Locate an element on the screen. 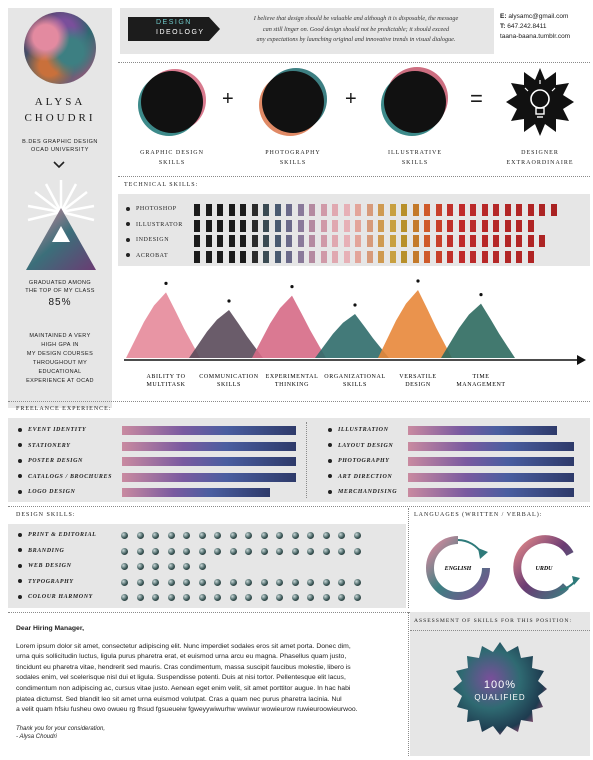 This screenshot has width=593, height=760. ideology-label-line1: DESIGN is located at coordinates (174, 22).